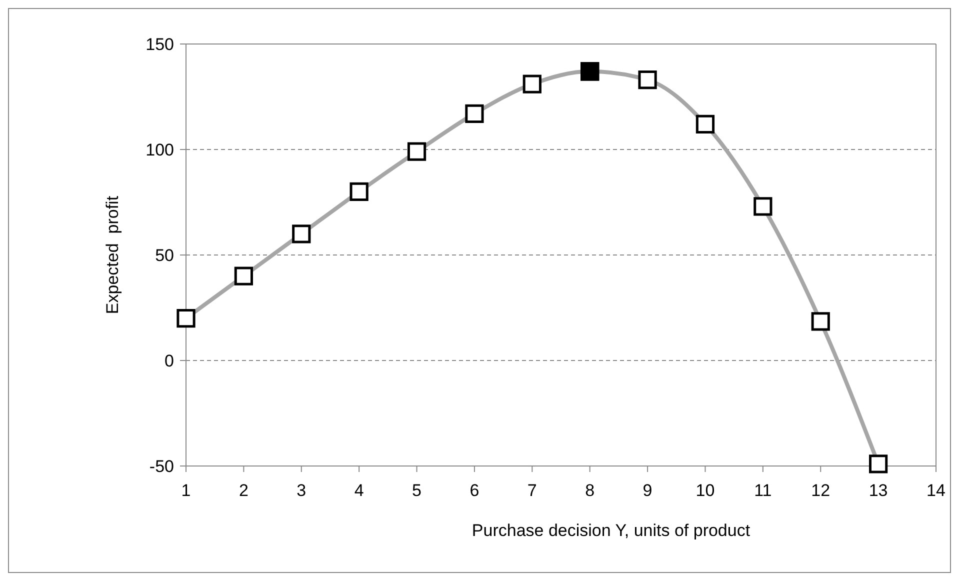  Describe the element at coordinates (161, 466) in the screenshot. I see `y-tick-label: -50` at that location.